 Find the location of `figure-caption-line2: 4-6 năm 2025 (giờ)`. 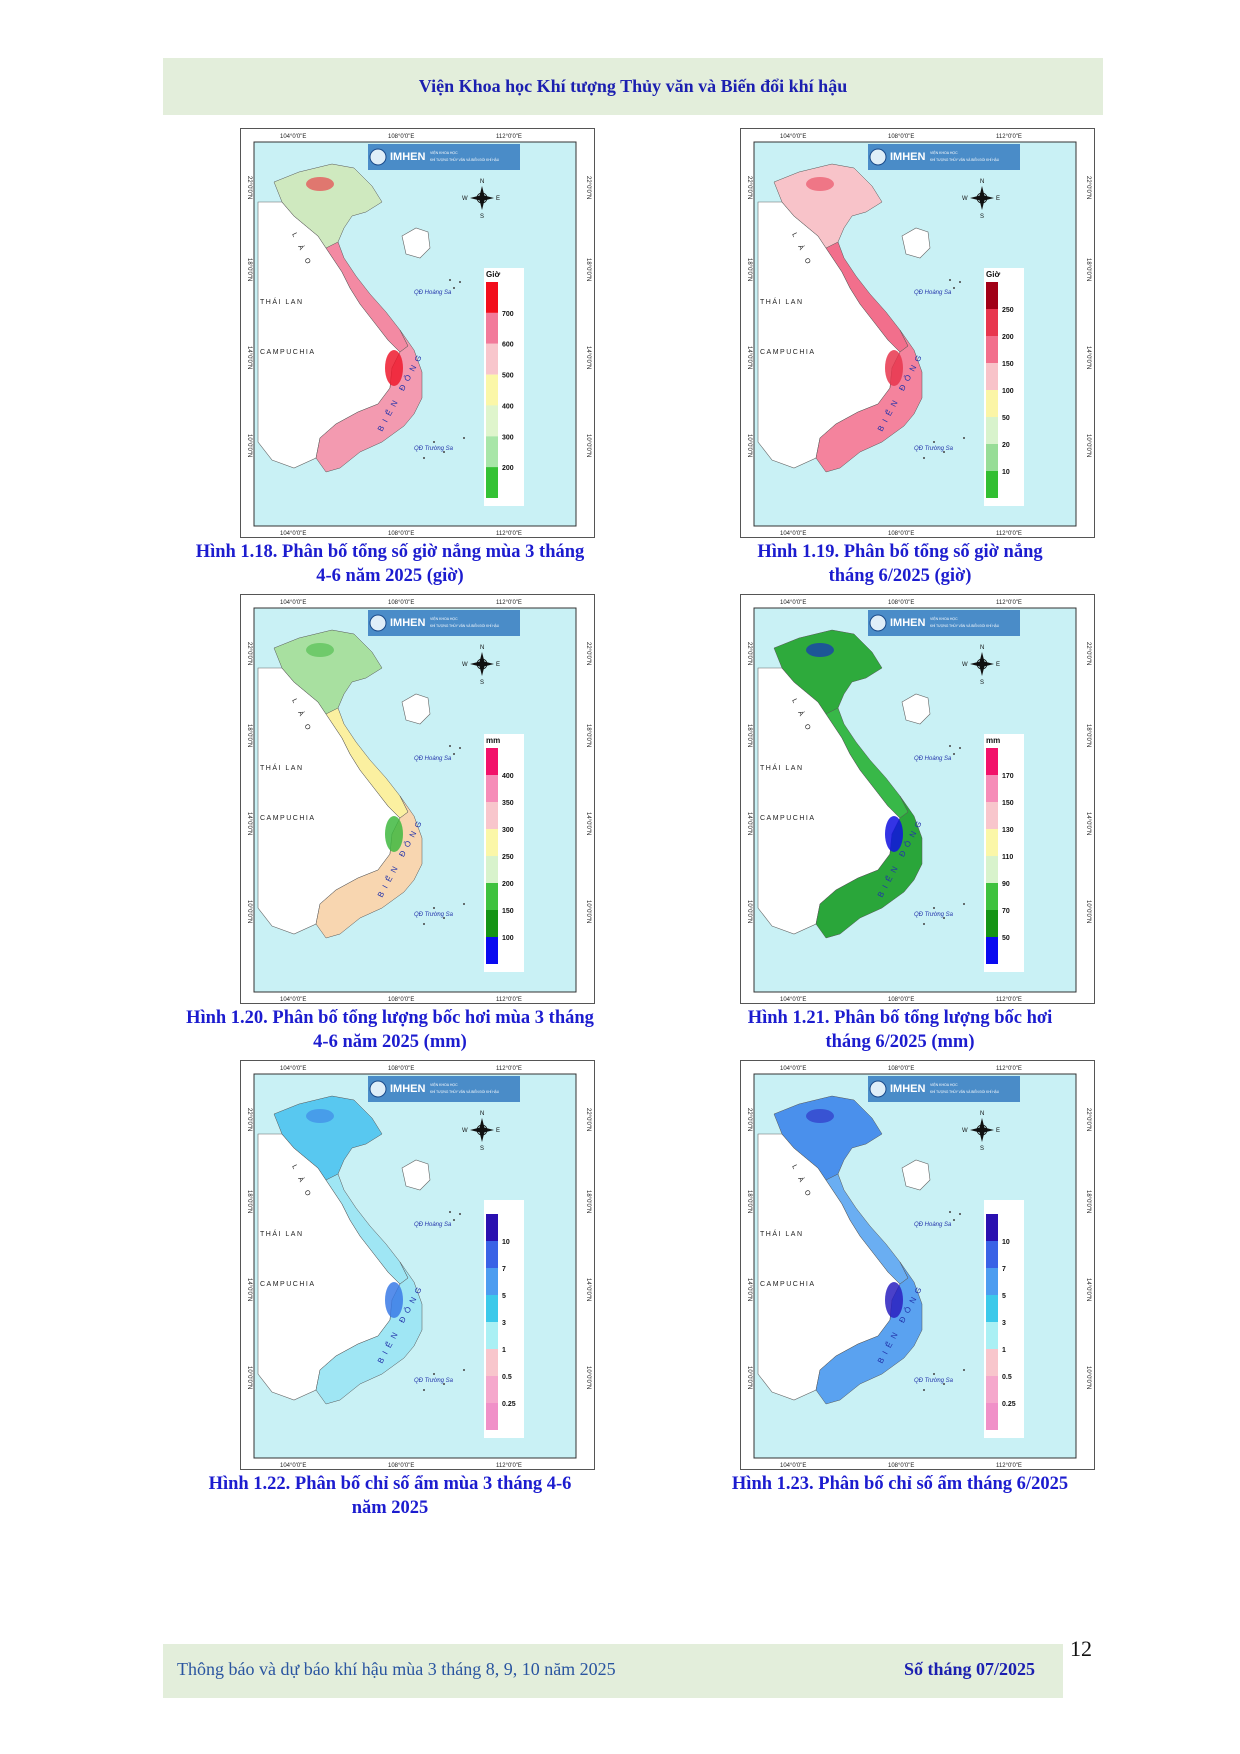

figure-caption-line2: 4-6 năm 2025 (giờ) is located at coordinates (390, 576).